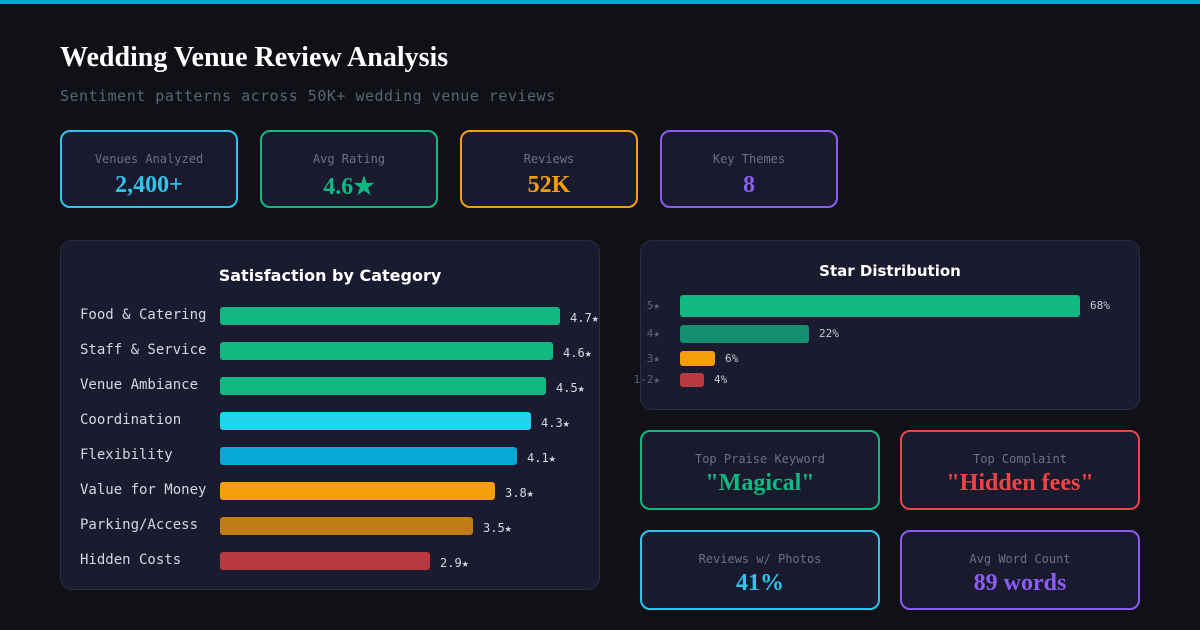  What do you see at coordinates (555, 423) in the screenshot?
I see `category-value-label: 4.3★` at bounding box center [555, 423].